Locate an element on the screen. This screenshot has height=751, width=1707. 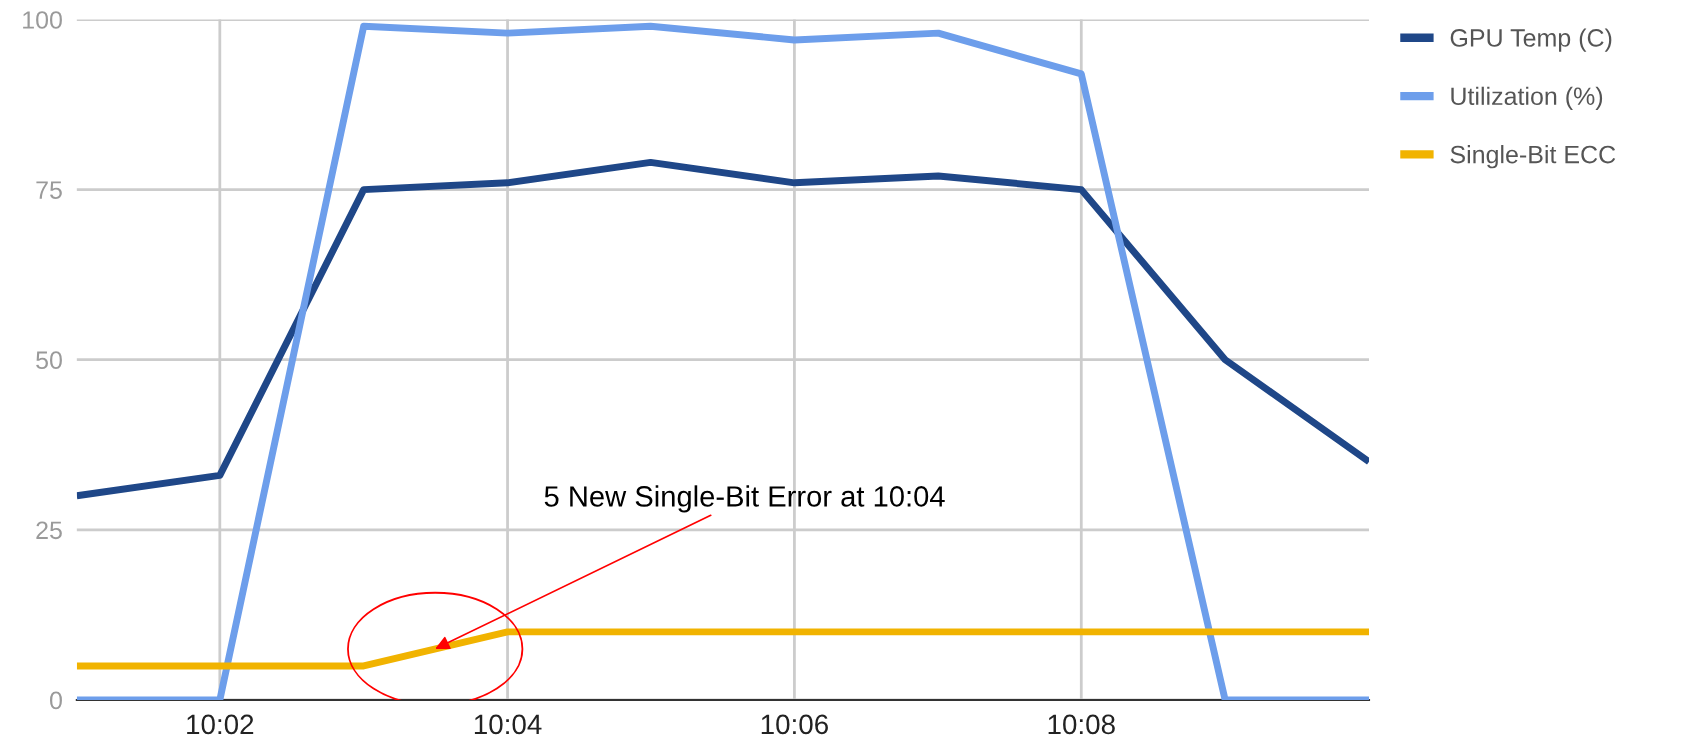
legend-label: Utilization (%) is located at coordinates (1527, 98).